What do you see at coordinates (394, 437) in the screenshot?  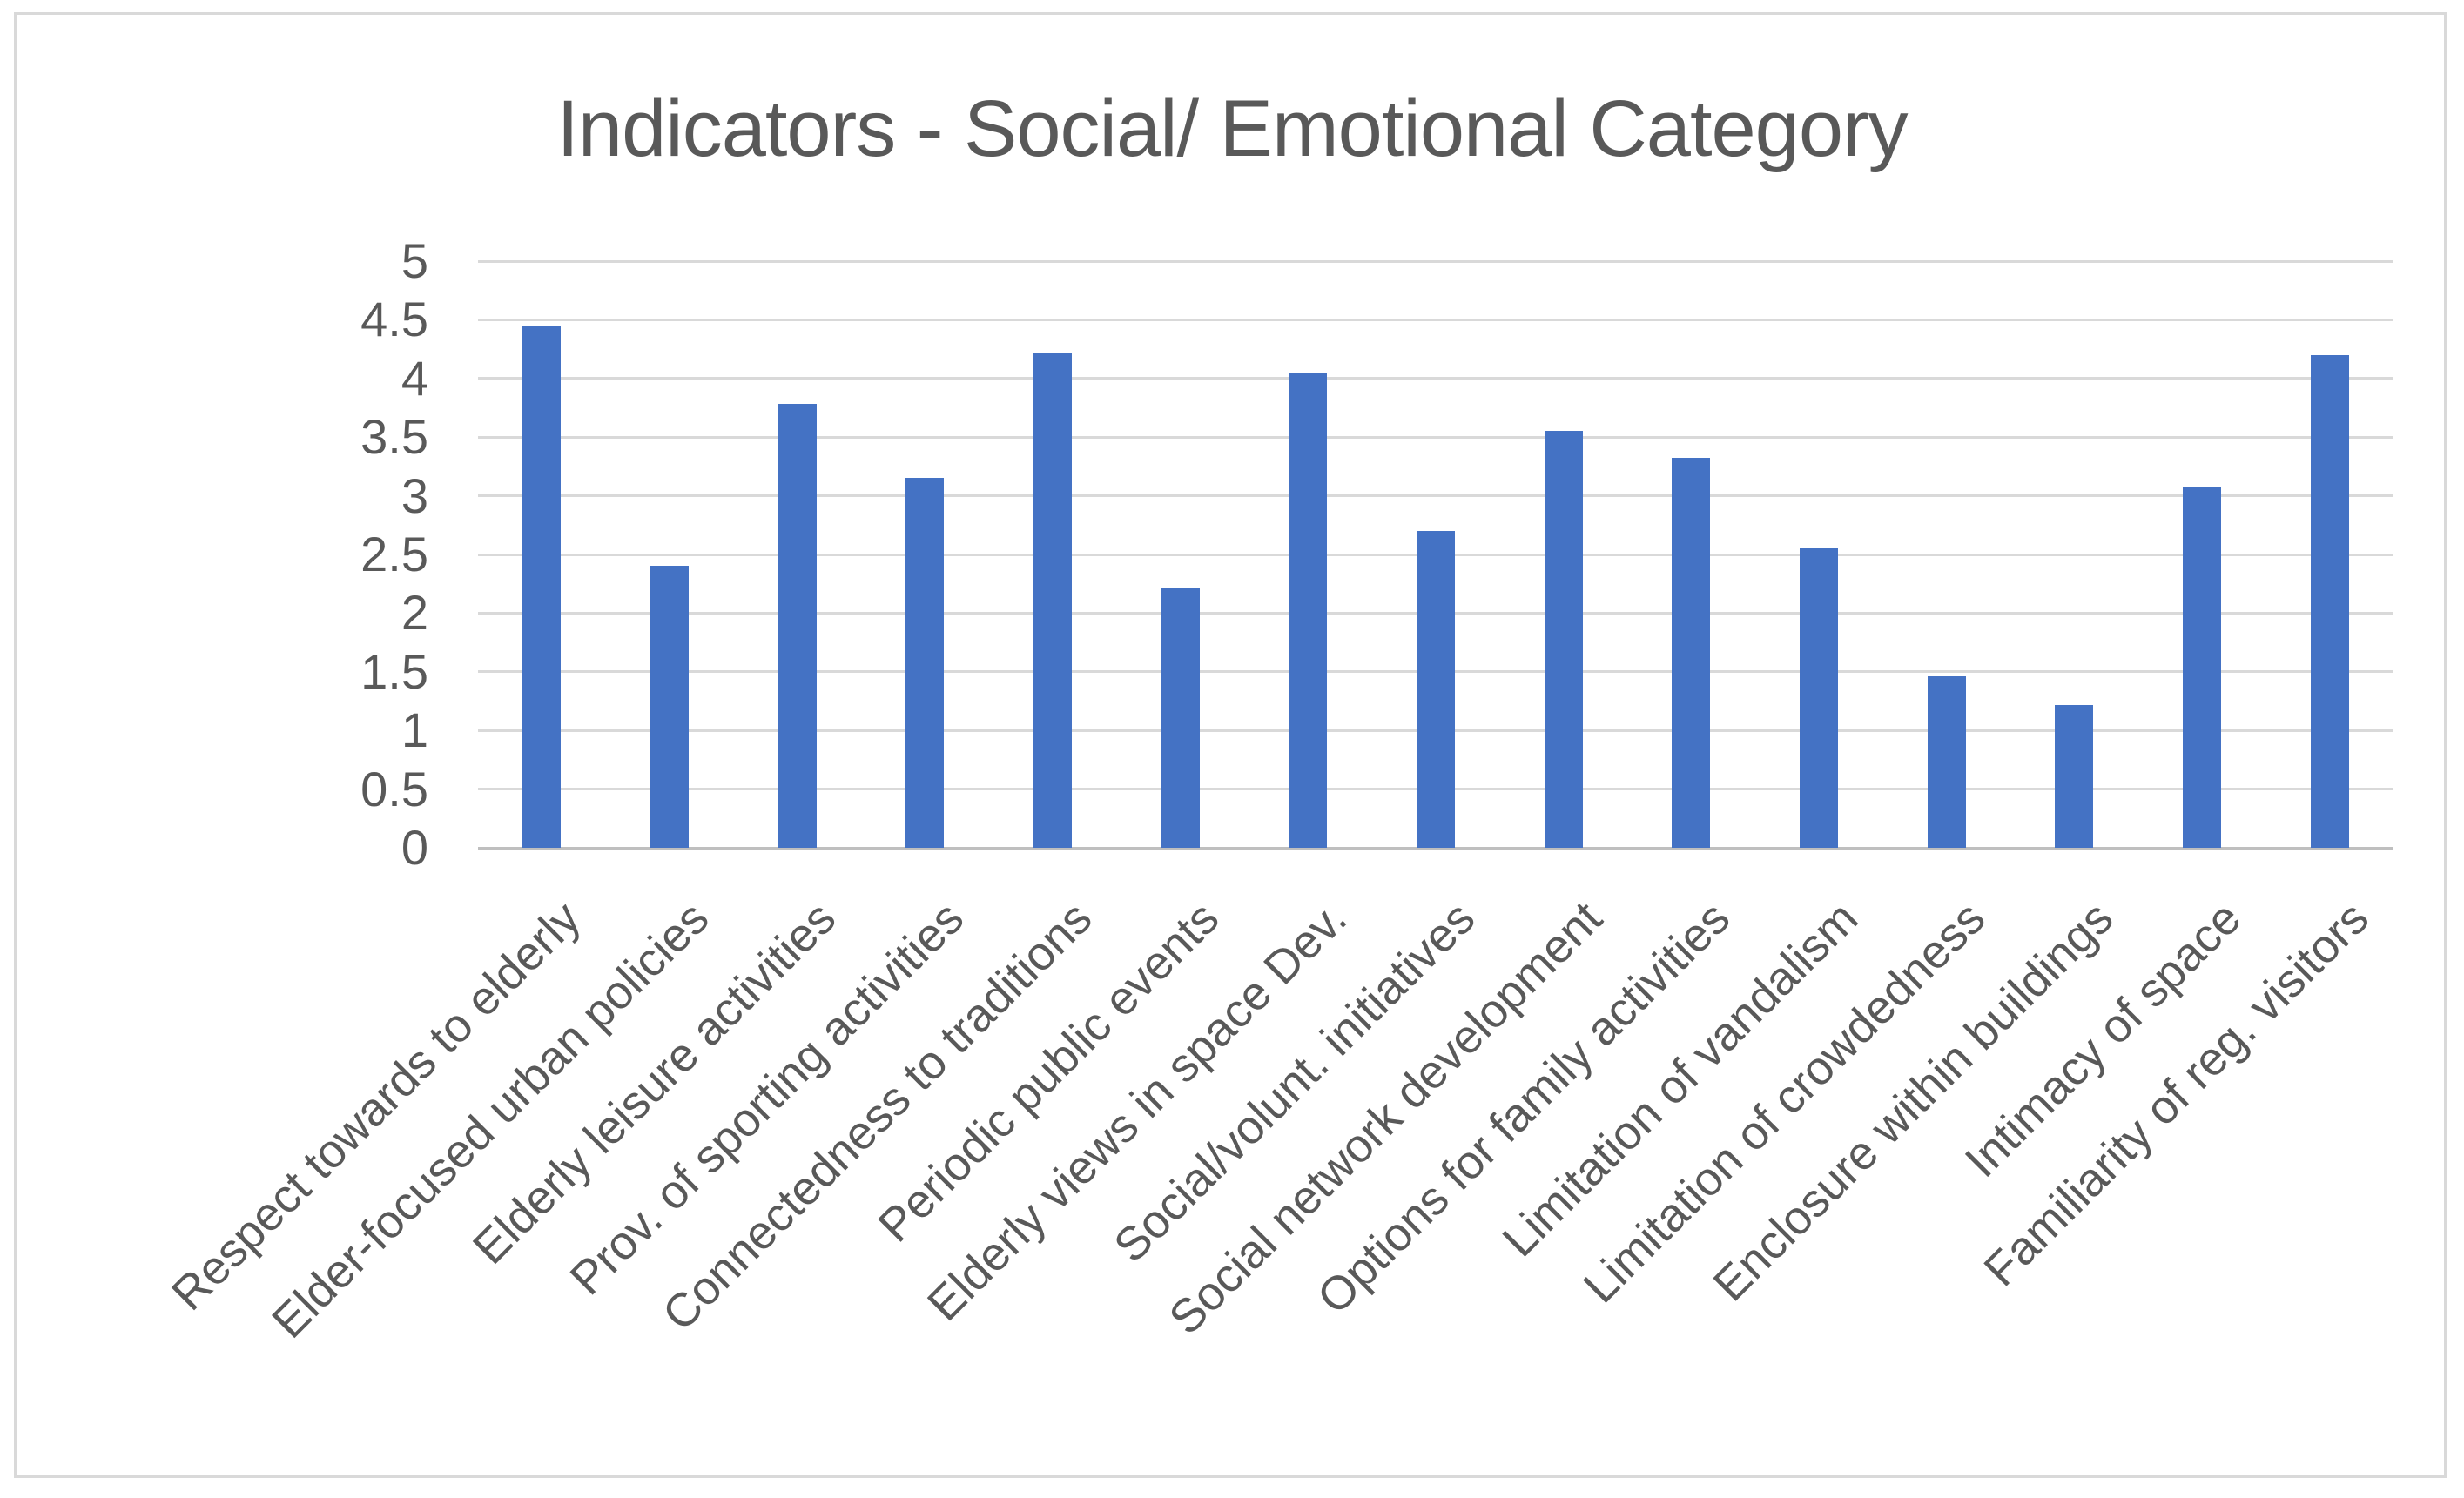 I see `y-axis-tick-label: 3.5` at bounding box center [394, 437].